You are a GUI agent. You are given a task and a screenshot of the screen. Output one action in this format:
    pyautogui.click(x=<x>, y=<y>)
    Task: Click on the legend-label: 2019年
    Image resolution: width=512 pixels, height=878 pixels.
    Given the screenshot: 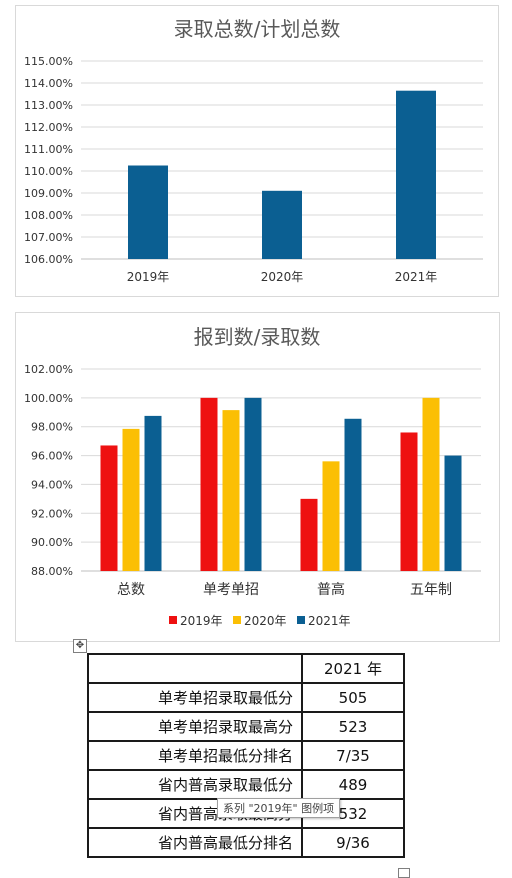 What is the action you would take?
    pyautogui.click(x=201, y=621)
    